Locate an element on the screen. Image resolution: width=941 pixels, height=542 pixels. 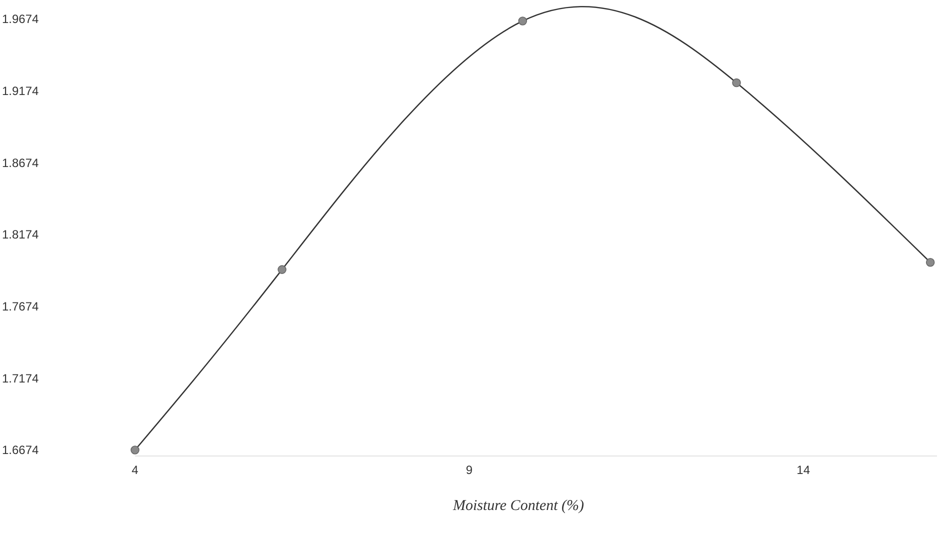
y-tick-label: 1.8174 is located at coordinates (21, 235).